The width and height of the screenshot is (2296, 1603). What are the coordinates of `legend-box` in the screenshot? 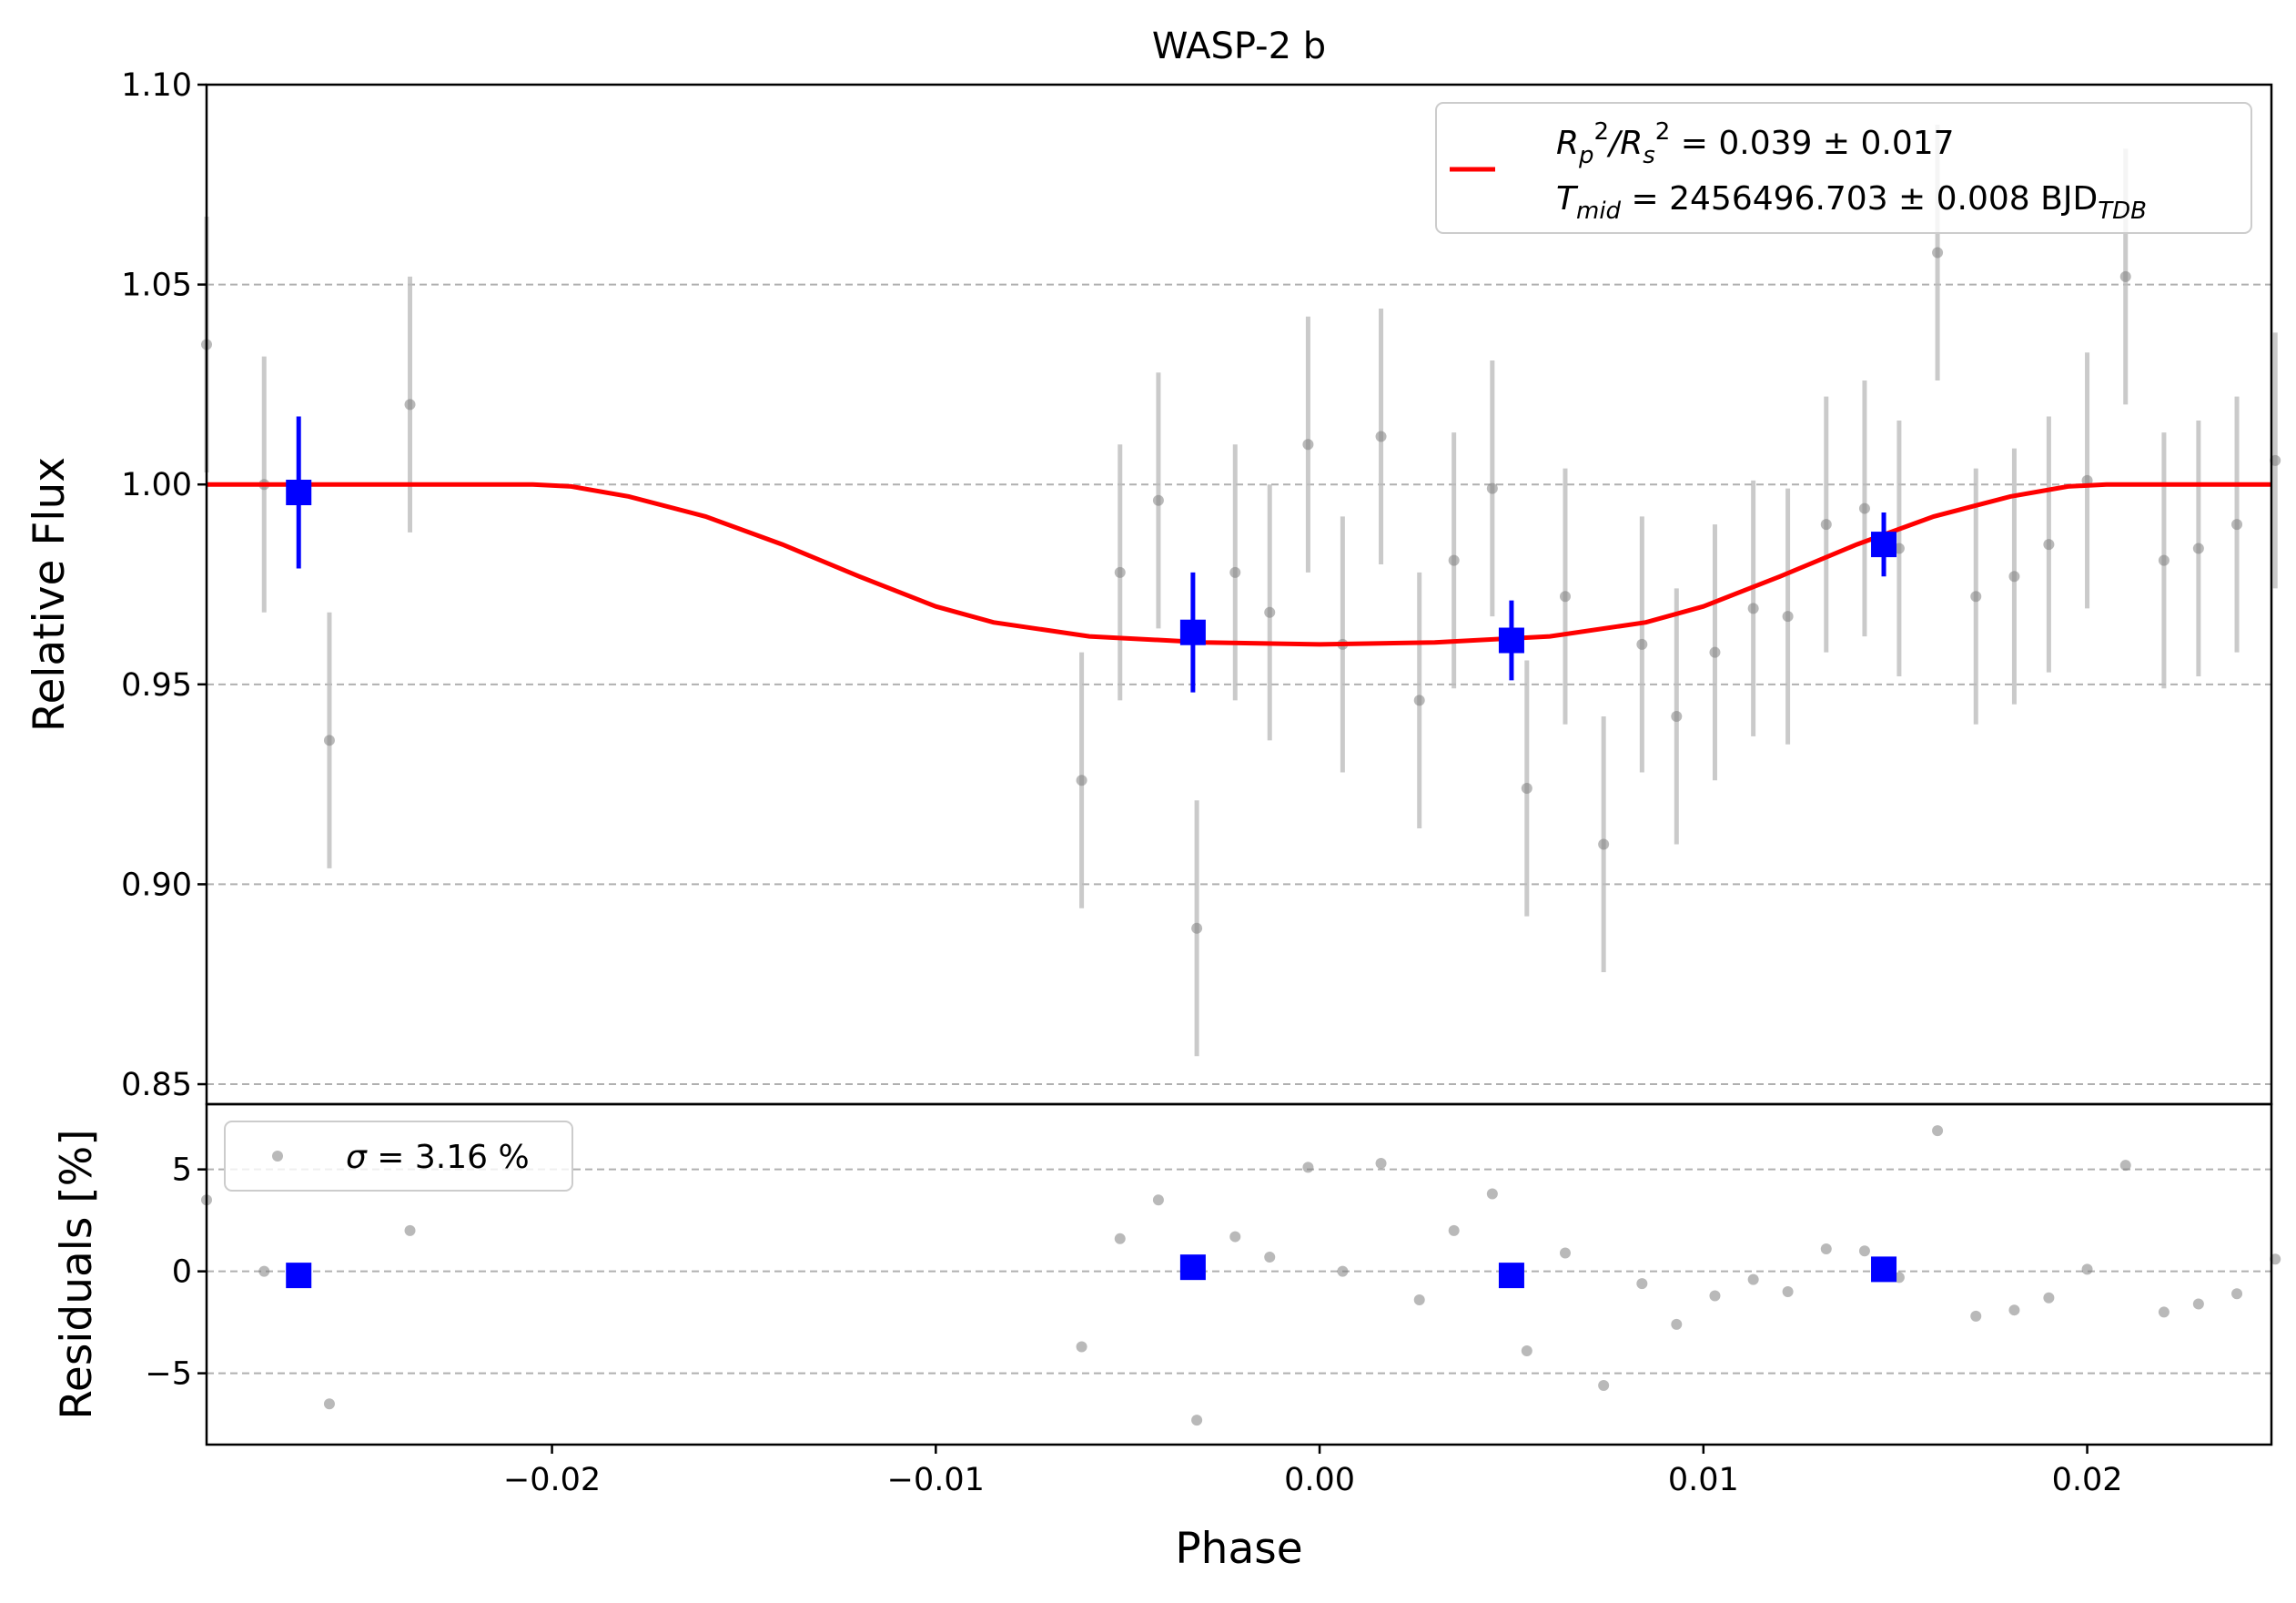 It's located at (1844, 168).